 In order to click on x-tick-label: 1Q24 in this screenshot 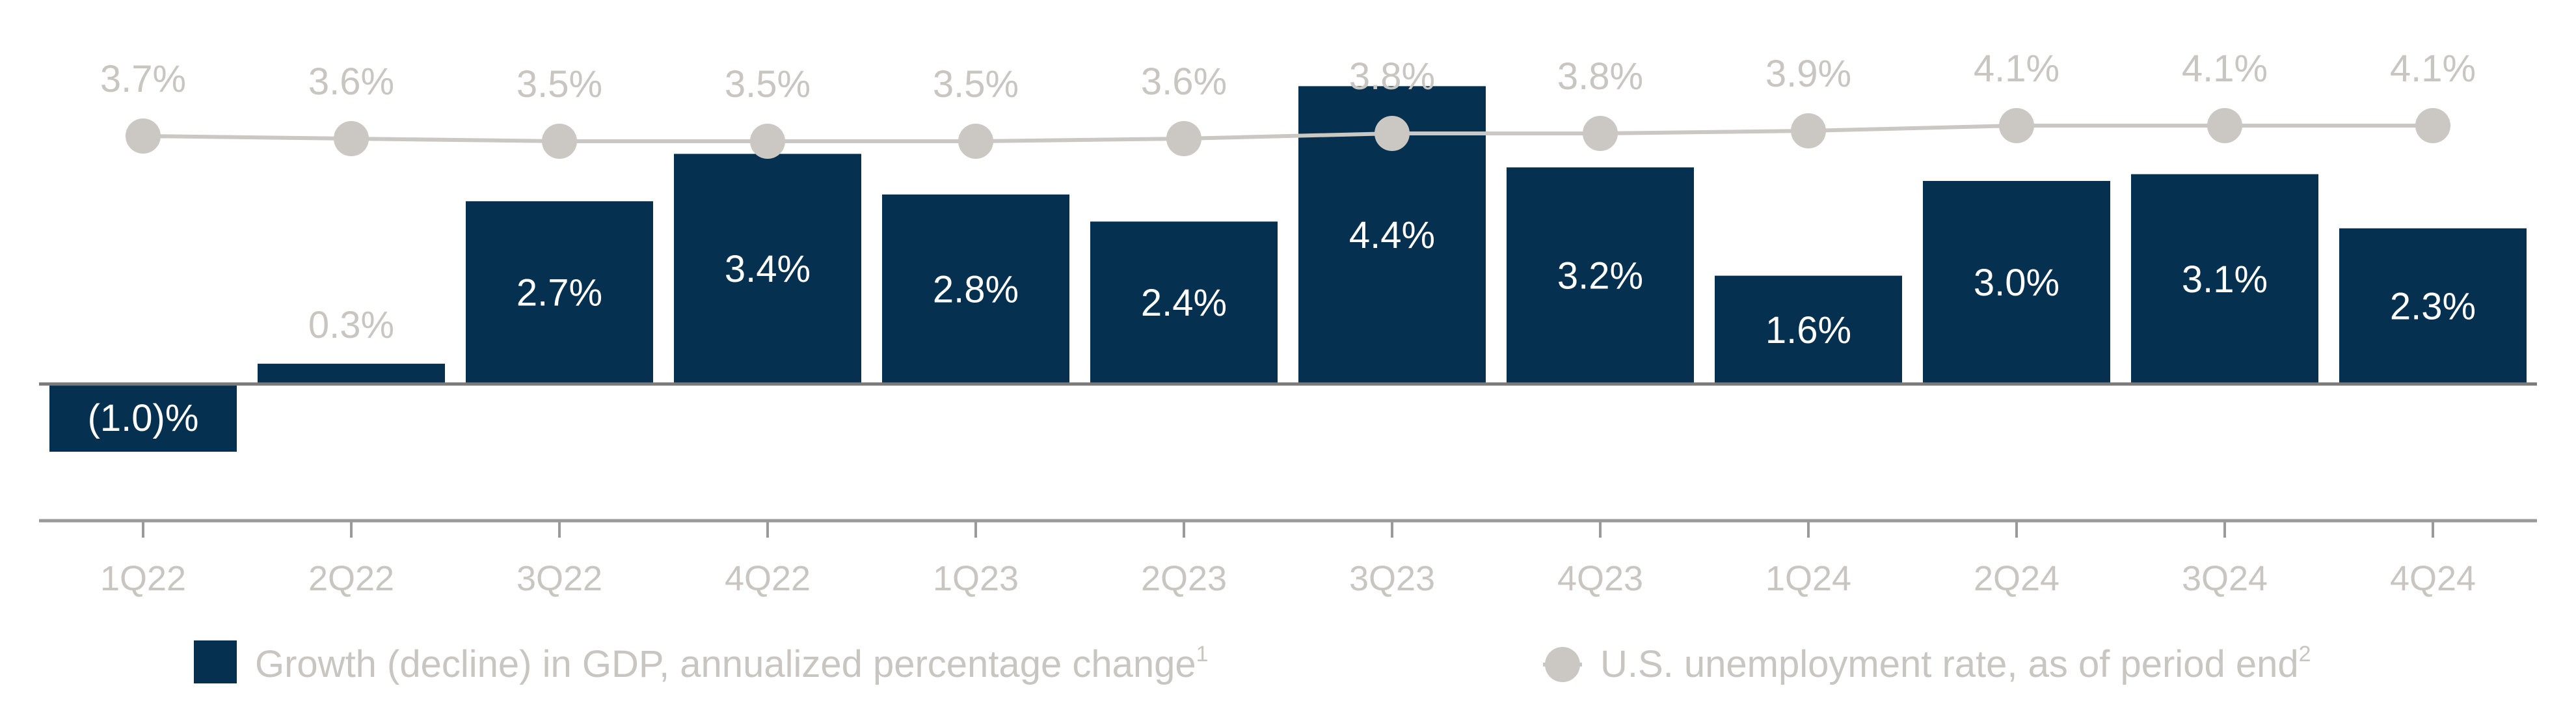, I will do `click(1808, 578)`.